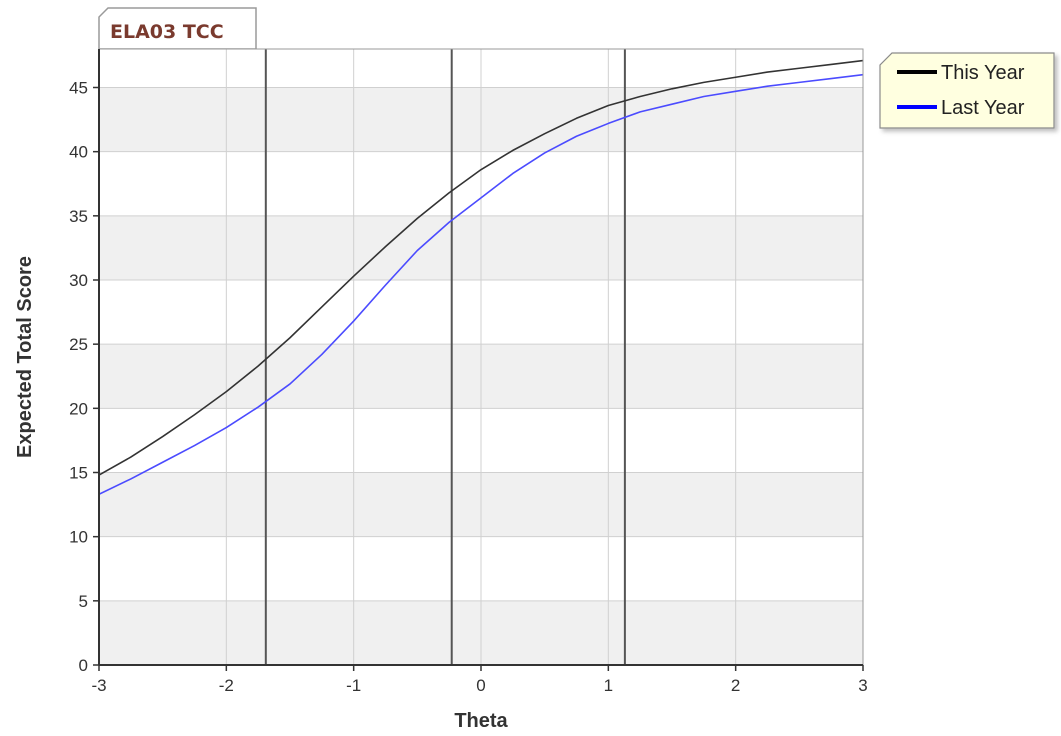 This screenshot has width=1061, height=736. What do you see at coordinates (983, 73) in the screenshot?
I see `legend-label-this-year: This Year` at bounding box center [983, 73].